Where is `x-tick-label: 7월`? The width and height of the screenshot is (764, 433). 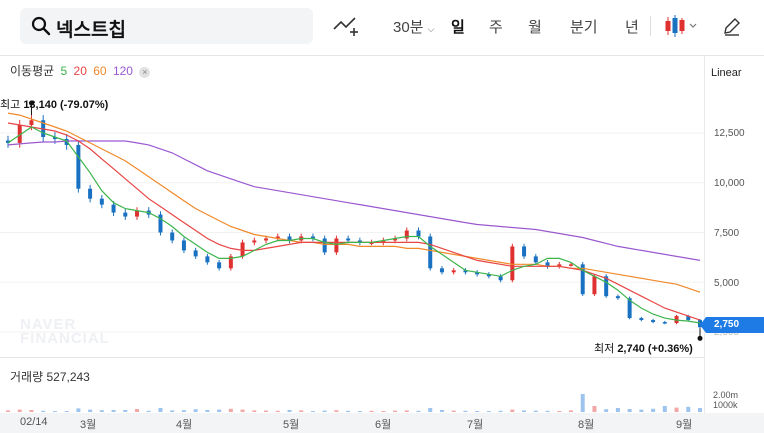 x-tick-label: 7월 is located at coordinates (475, 425).